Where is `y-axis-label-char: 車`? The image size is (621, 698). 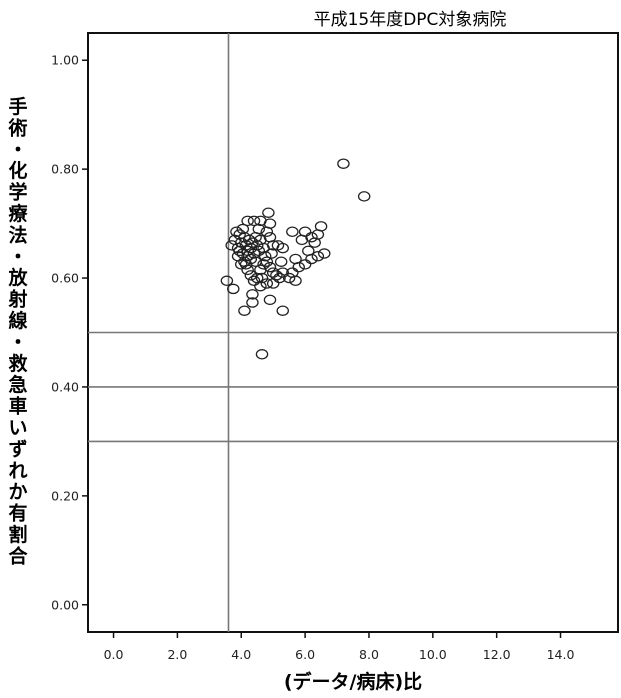
y-axis-label-char: 車 is located at coordinates (17, 406).